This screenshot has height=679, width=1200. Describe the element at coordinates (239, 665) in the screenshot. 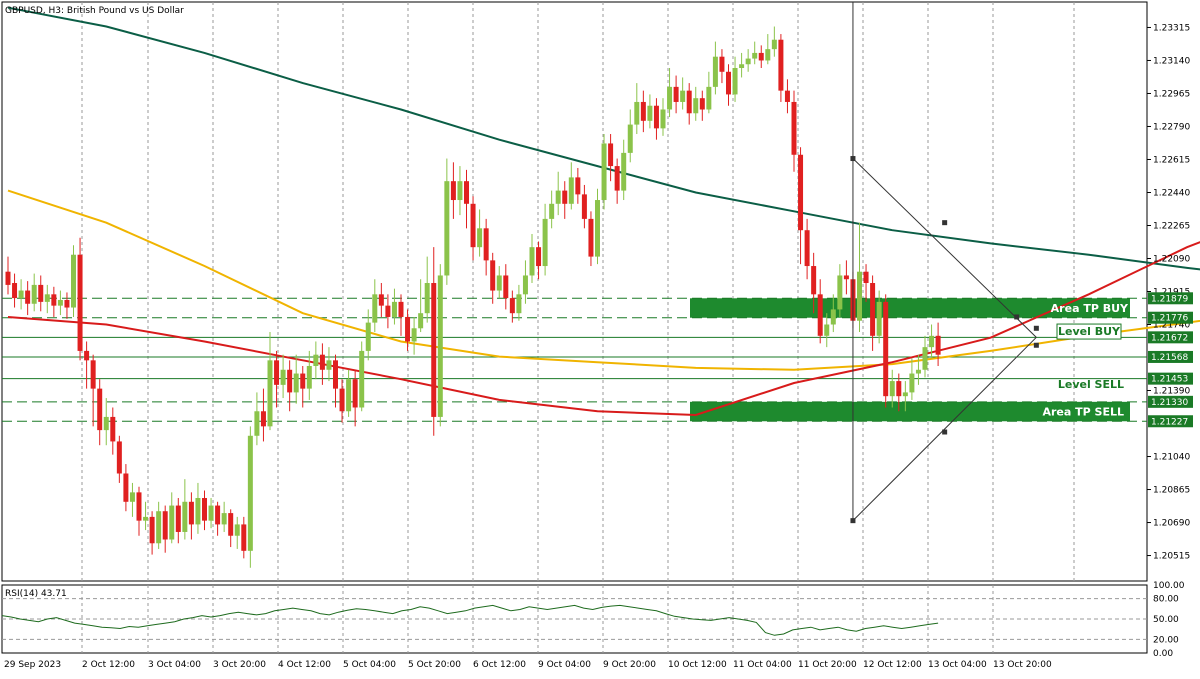

I see `time-label: 3 Oct 20:00` at that location.